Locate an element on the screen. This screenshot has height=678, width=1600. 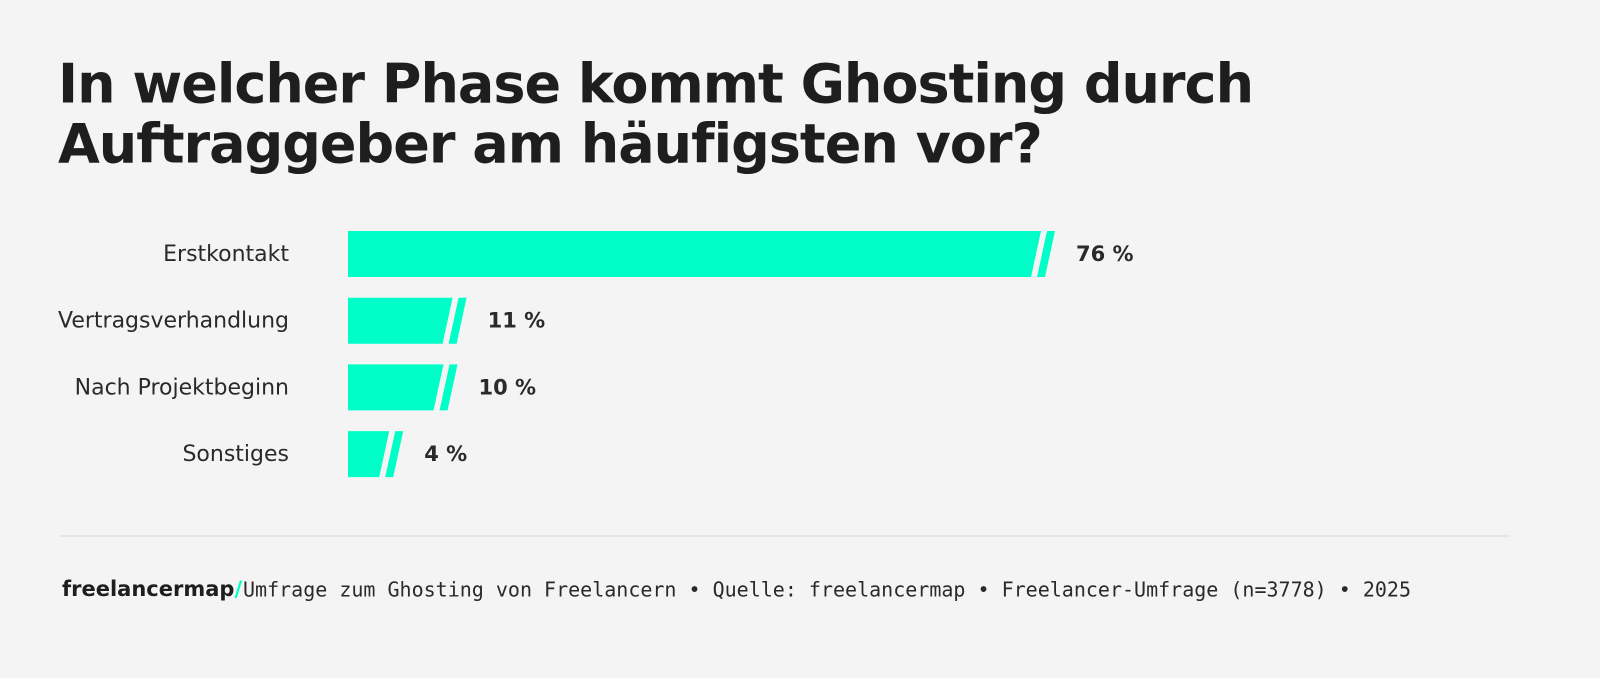
logo-text: freelancermap is located at coordinates (148, 589).